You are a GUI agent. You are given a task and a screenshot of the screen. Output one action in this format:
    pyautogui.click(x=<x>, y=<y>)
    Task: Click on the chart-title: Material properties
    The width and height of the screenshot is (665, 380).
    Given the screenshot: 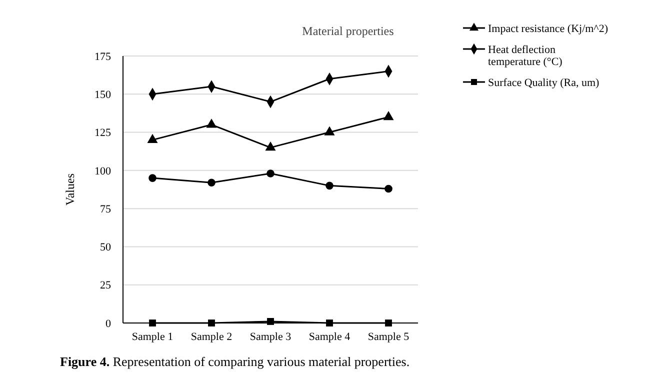 What is the action you would take?
    pyautogui.click(x=348, y=31)
    